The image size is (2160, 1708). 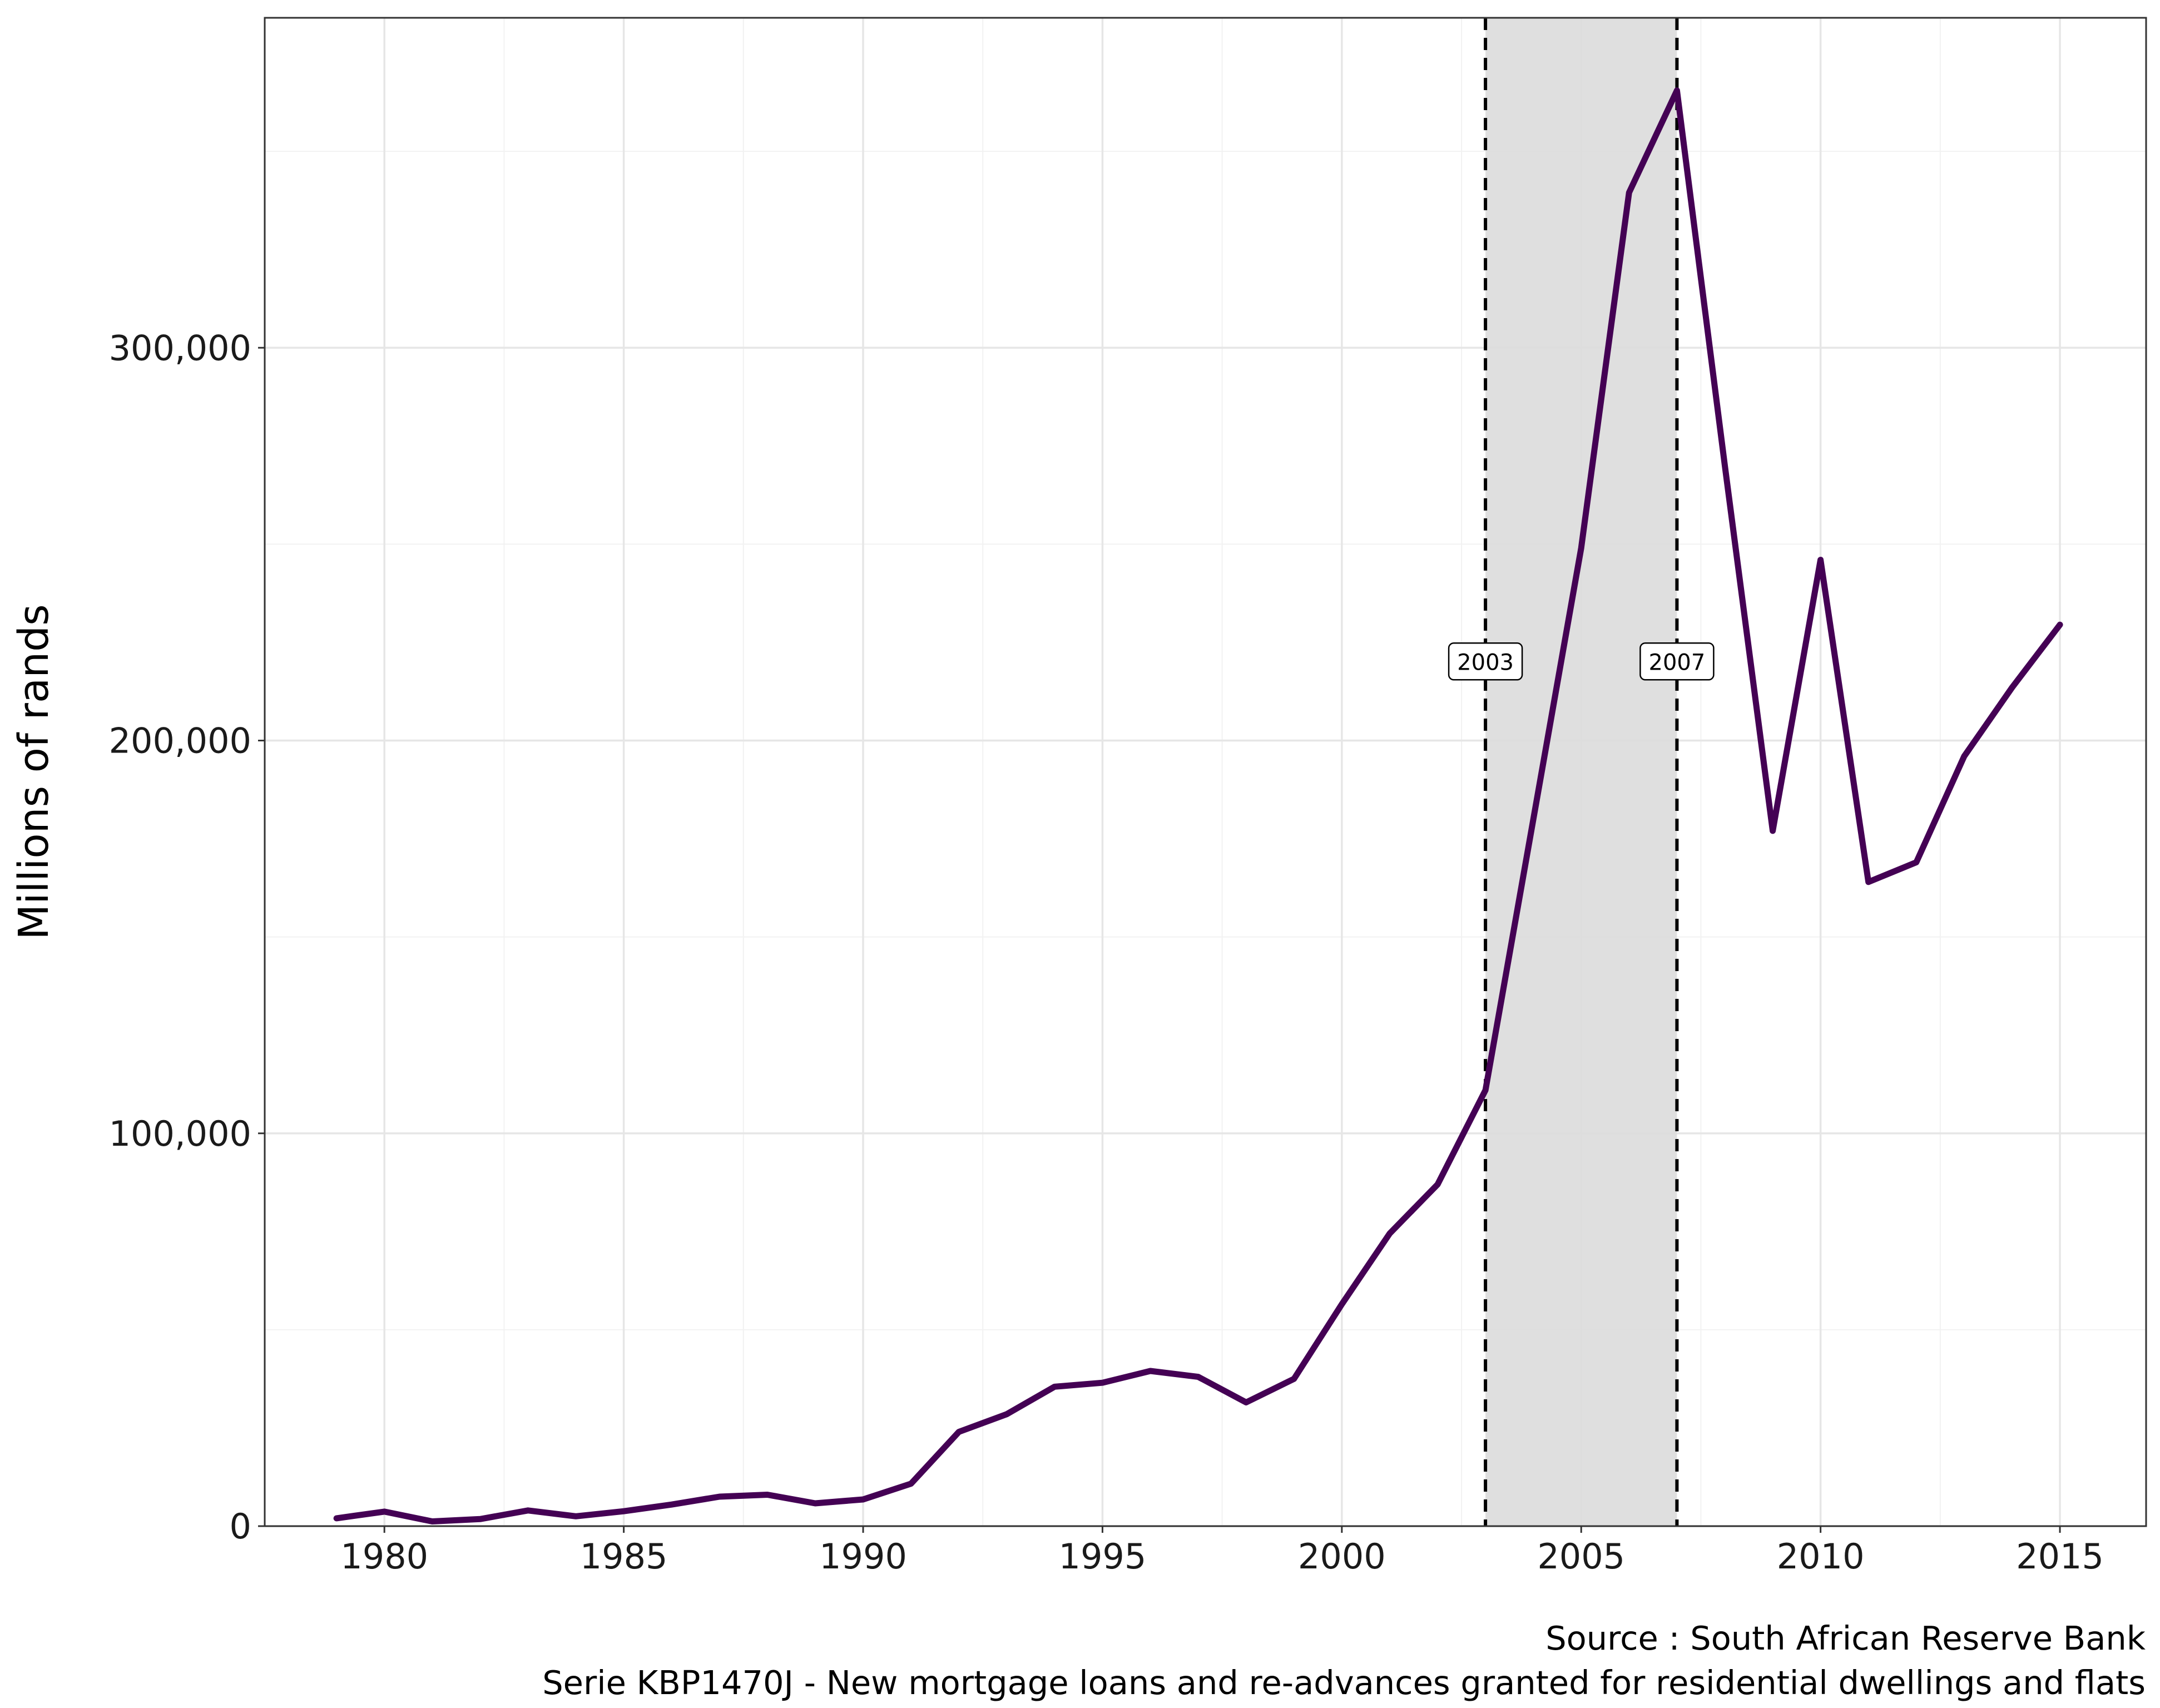 I want to click on vertical-lines-layer, so click(x=1581, y=772).